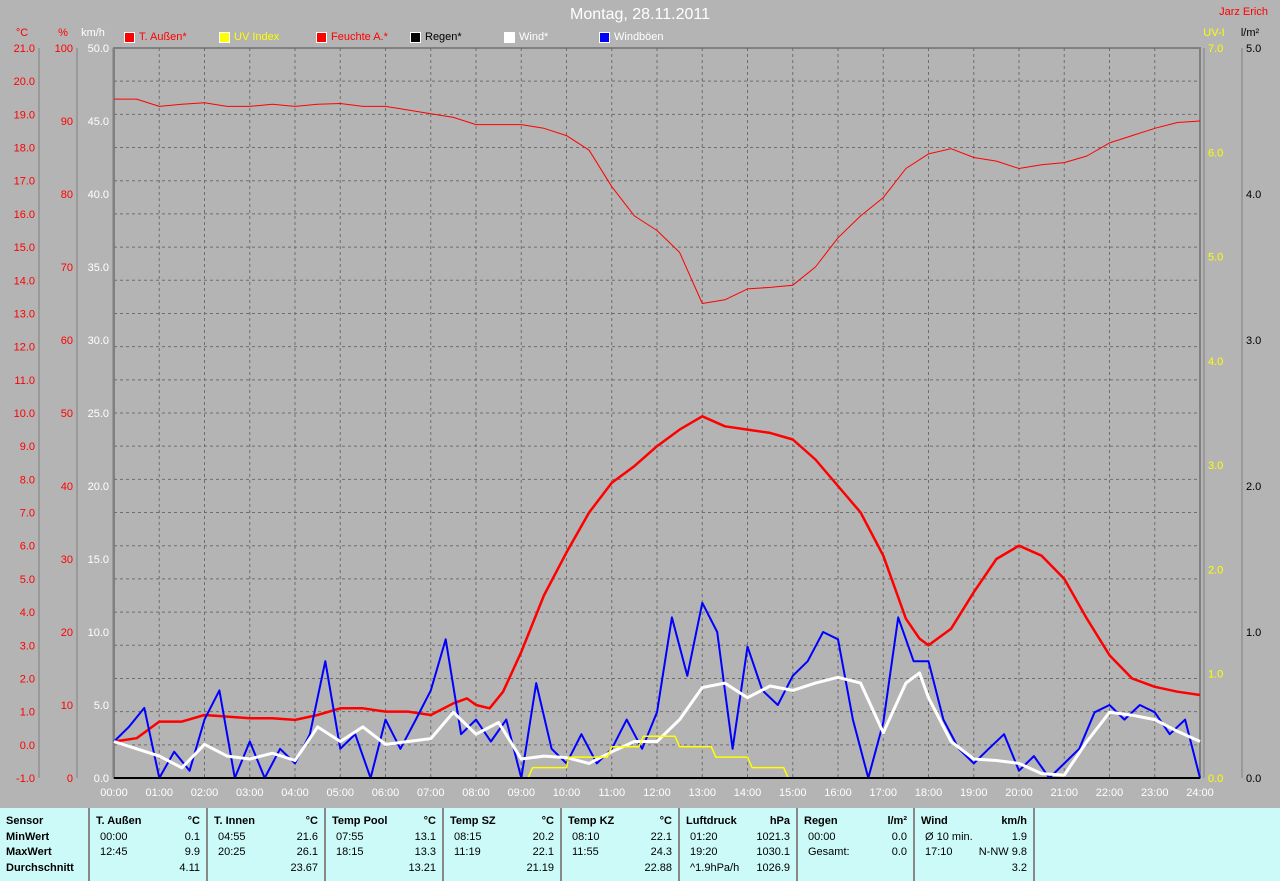 The width and height of the screenshot is (1280, 881). What do you see at coordinates (148, 853) in the screenshot?
I see `table-row: 12:45 9.9` at bounding box center [148, 853].